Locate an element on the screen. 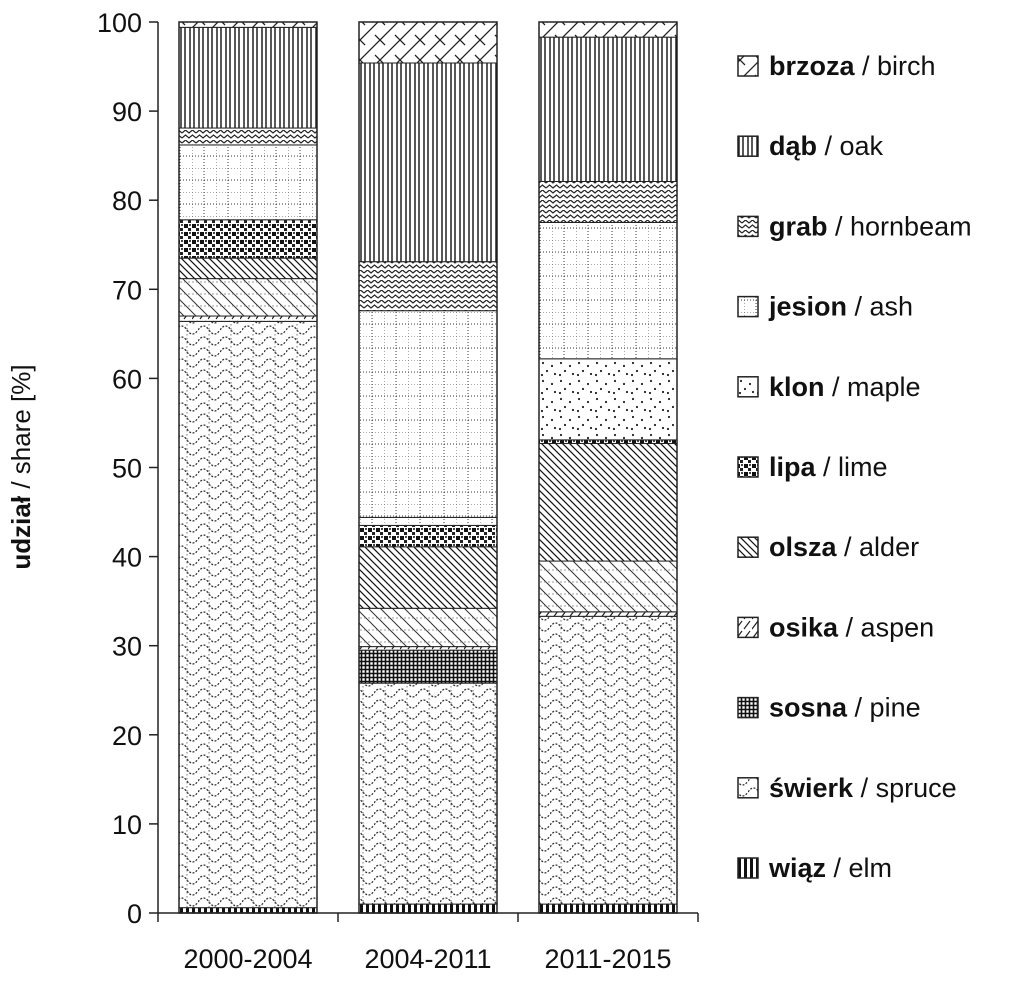 This screenshot has height=981, width=1024. legend-label-rest: / aspen is located at coordinates (886, 627).